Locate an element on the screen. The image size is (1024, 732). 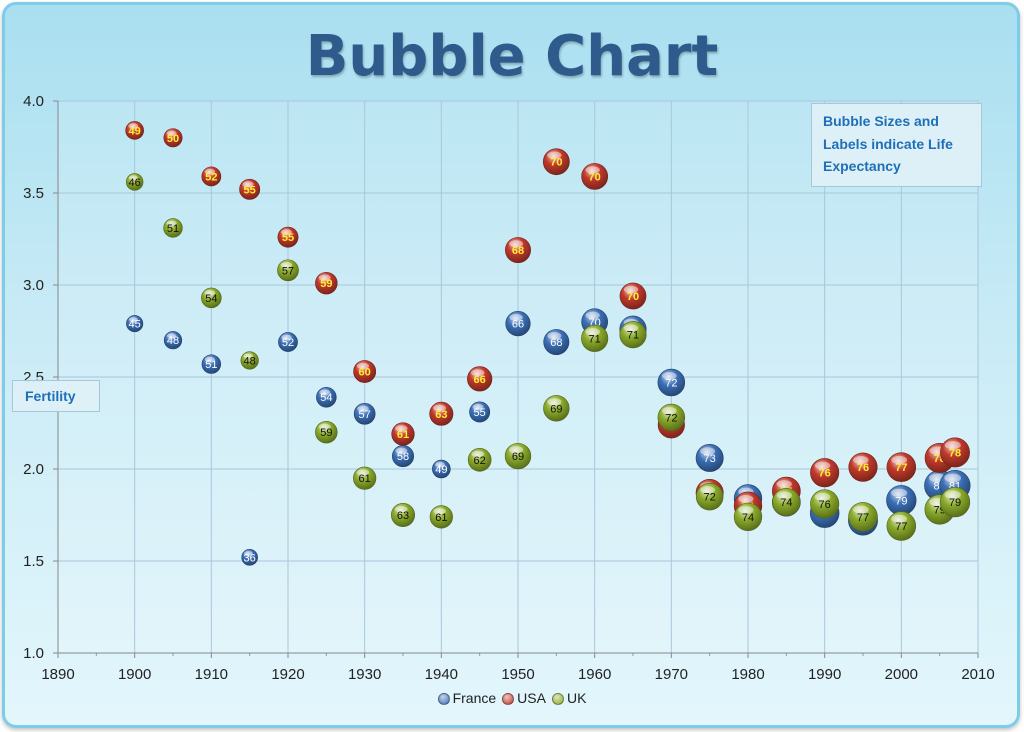
x-tick-label: 2000 is located at coordinates (901, 674).